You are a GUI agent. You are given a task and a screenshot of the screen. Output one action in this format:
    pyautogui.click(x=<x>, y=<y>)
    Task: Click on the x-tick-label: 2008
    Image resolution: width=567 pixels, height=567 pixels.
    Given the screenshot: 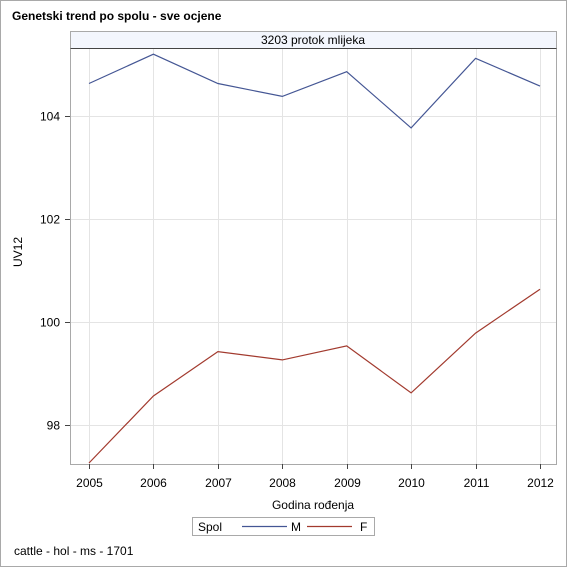 What is the action you would take?
    pyautogui.click(x=282, y=483)
    